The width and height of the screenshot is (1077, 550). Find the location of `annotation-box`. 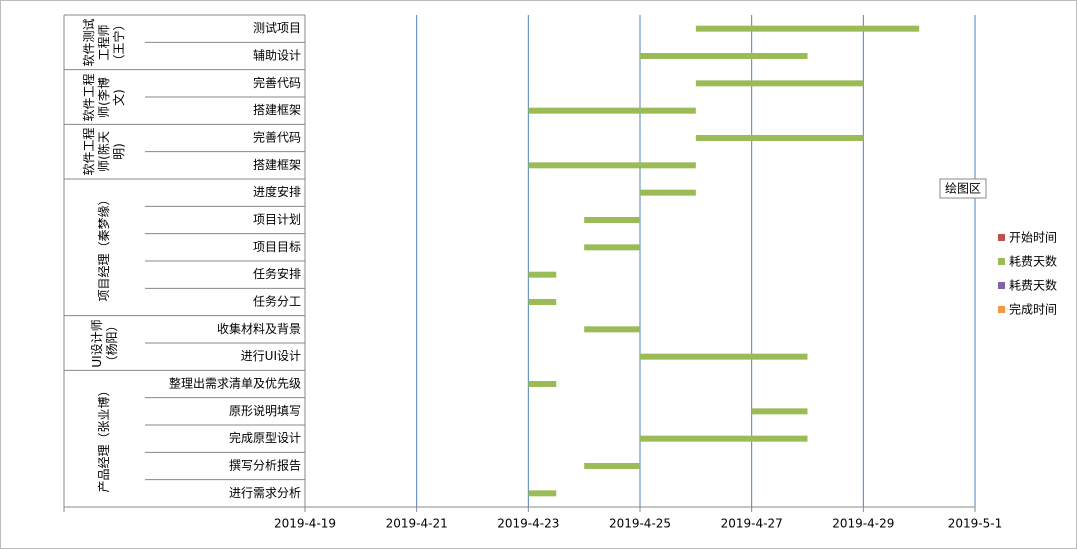

annotation-box is located at coordinates (963, 188).